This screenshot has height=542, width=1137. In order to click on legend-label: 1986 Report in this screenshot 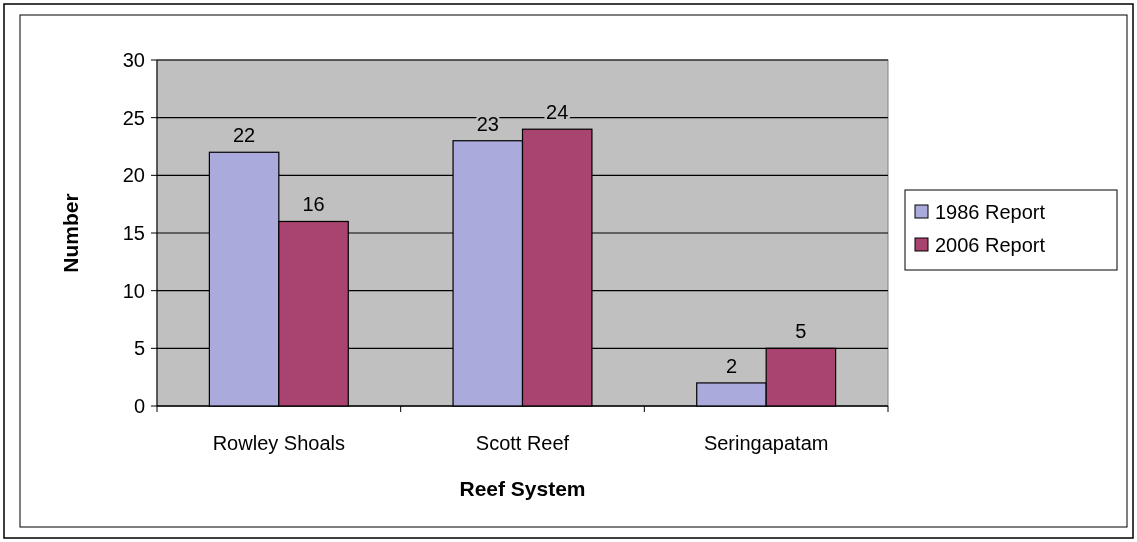, I will do `click(990, 212)`.